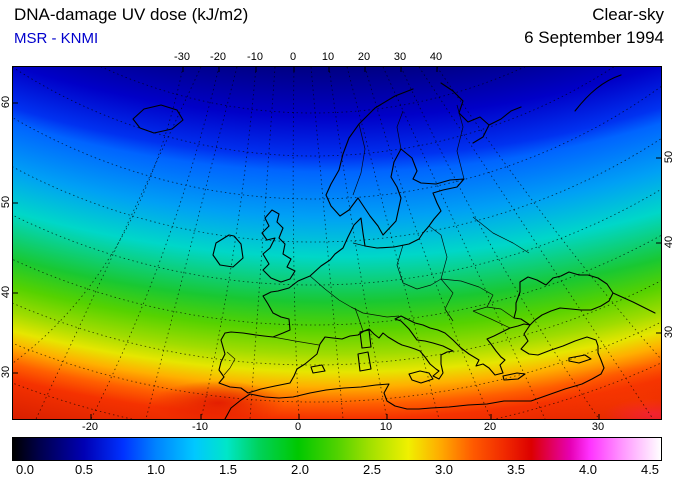  What do you see at coordinates (364, 57) in the screenshot?
I see `top-axis-tick: 20` at bounding box center [364, 57].